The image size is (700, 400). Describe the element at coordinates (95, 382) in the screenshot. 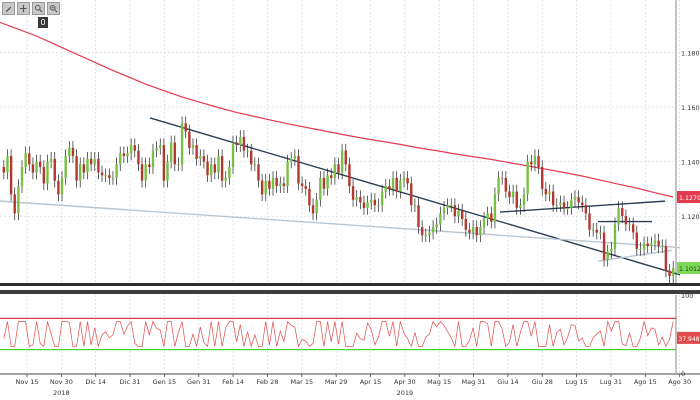

I see `x-tick-label: Dic 14` at that location.